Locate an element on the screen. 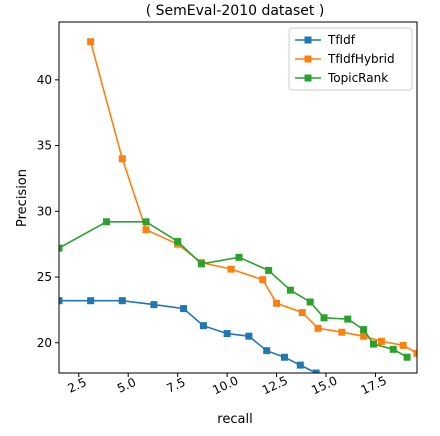 This screenshot has height=436, width=440. legend-label: TopicRank is located at coordinates (357, 78).